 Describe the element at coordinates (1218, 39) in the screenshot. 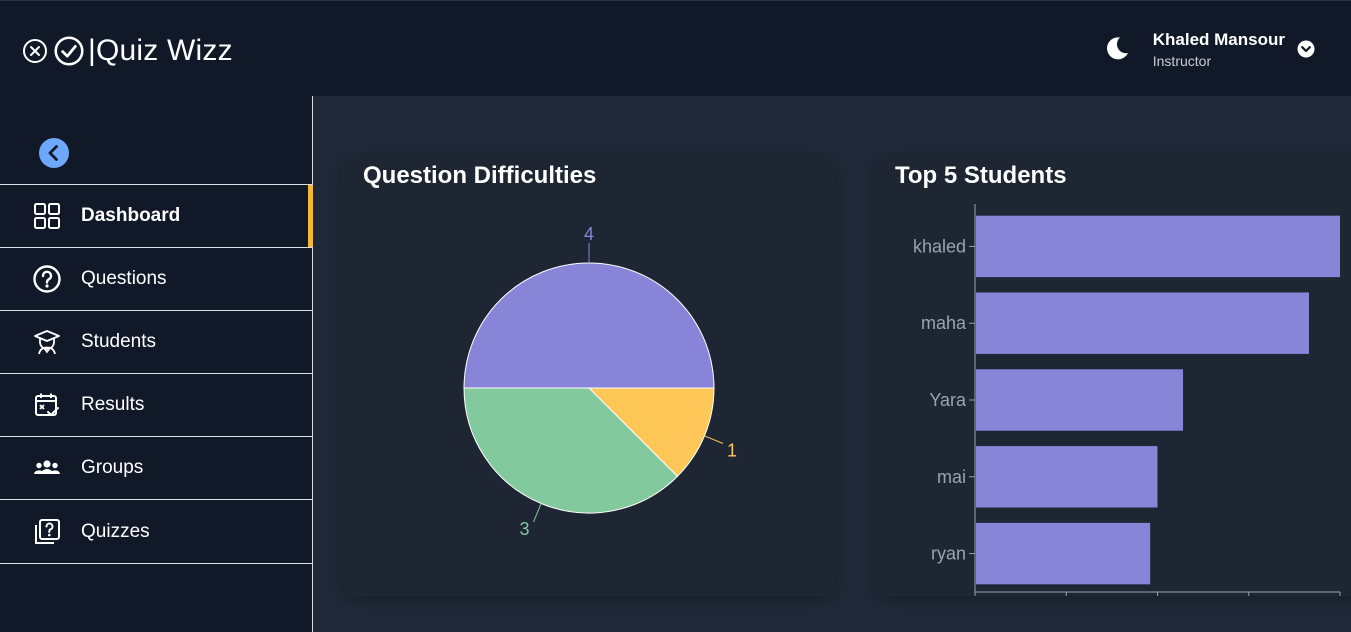

I see `user-name: Khaled Mansour` at that location.